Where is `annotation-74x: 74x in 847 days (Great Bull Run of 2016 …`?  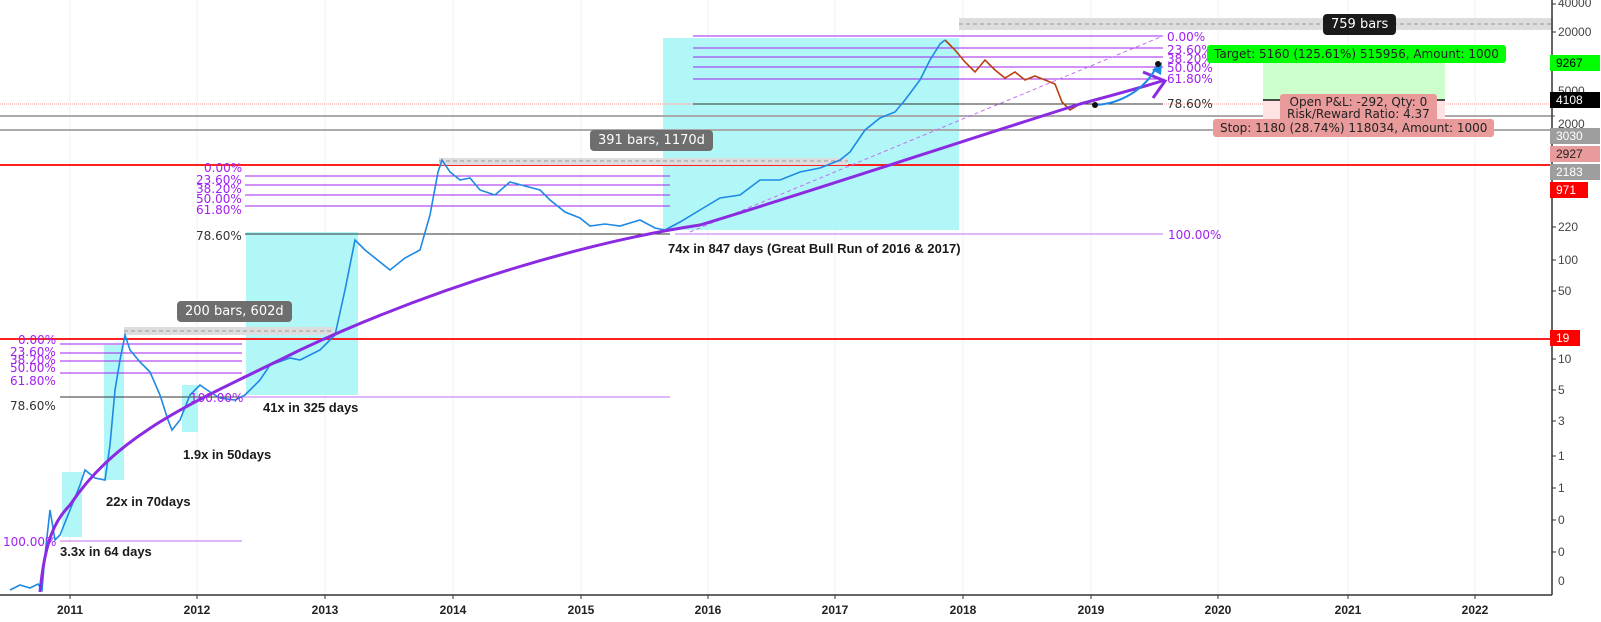 annotation-74x: 74x in 847 days (Great Bull Run of 2016 … is located at coordinates (814, 248).